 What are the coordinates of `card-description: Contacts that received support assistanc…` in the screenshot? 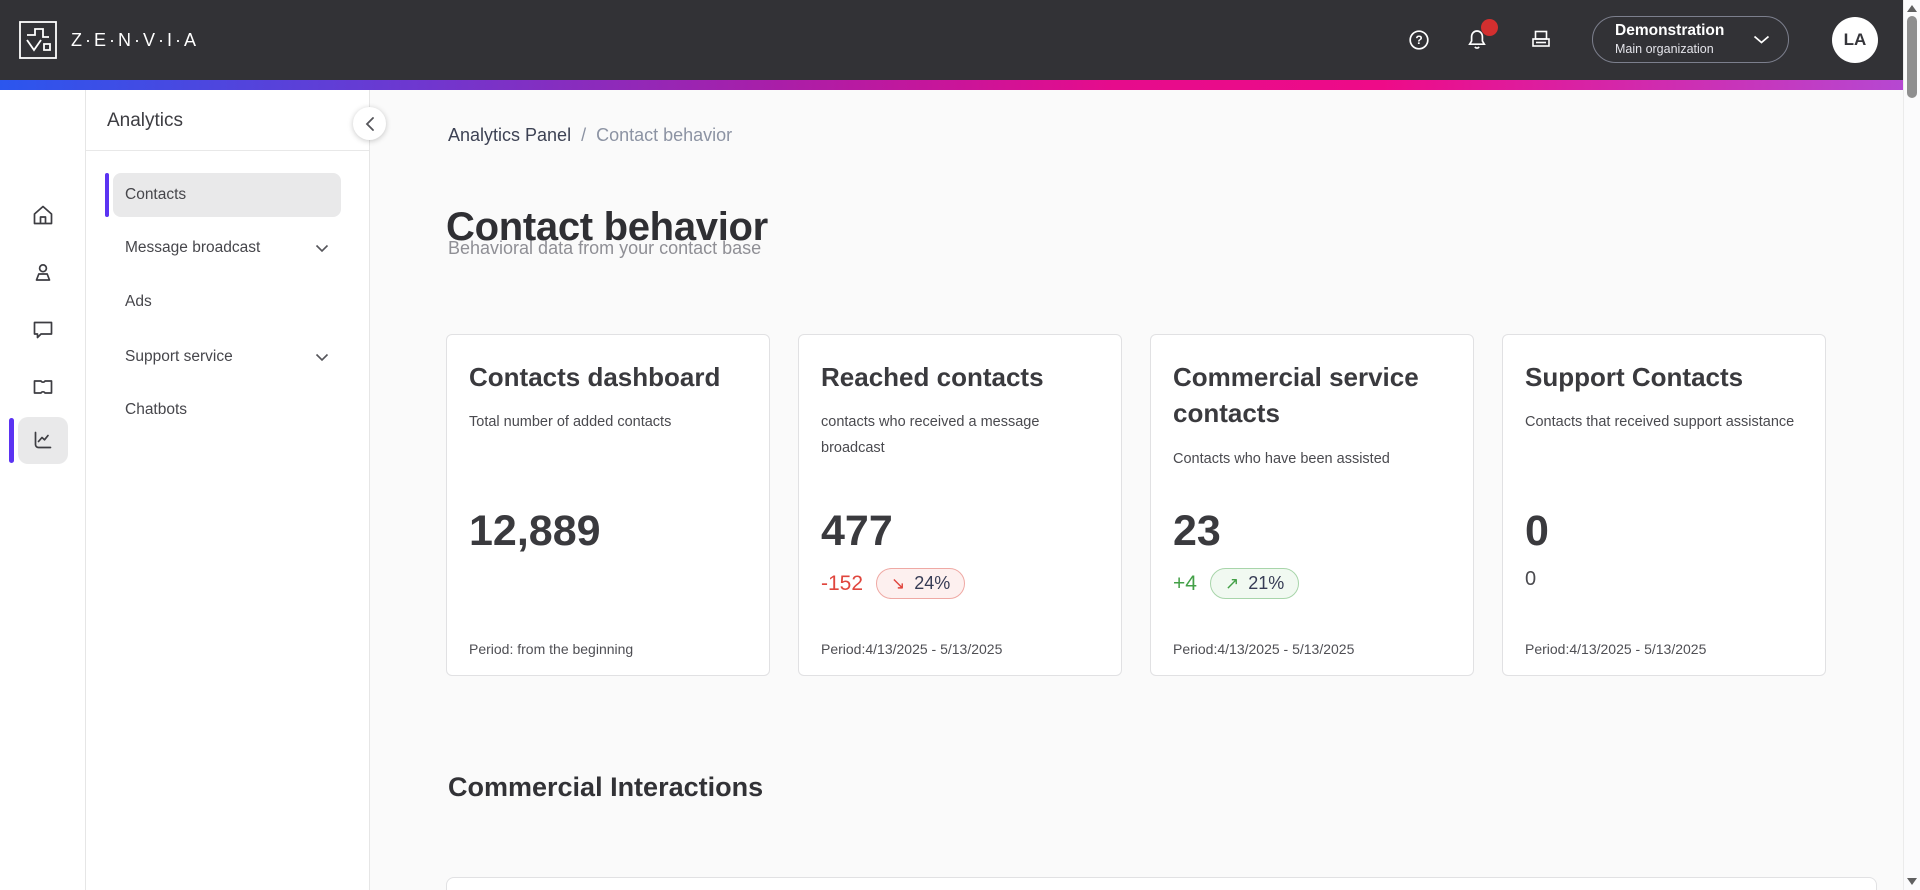 It's located at (1660, 422).